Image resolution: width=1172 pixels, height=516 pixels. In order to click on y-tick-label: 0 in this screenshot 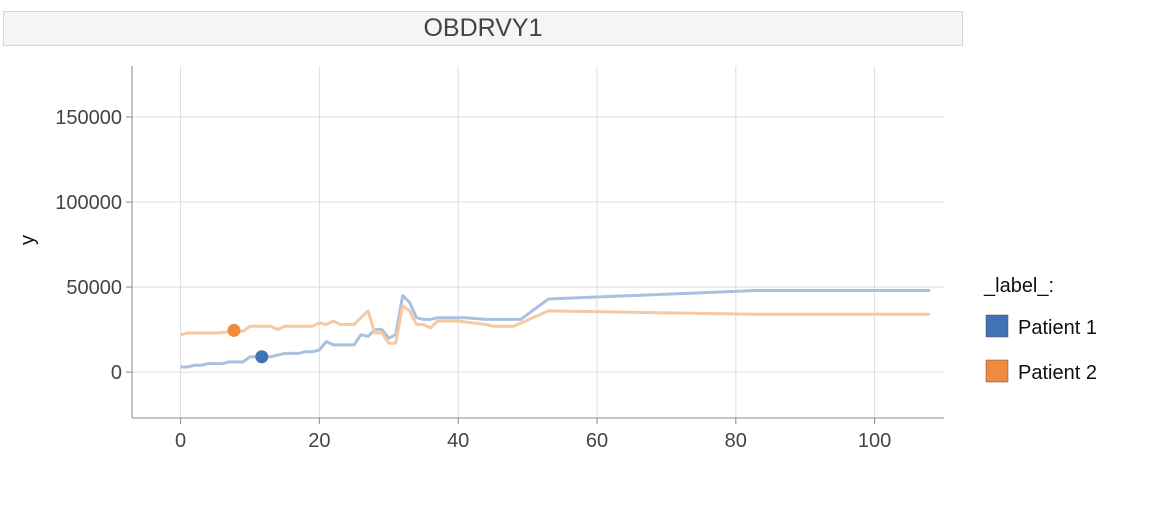, I will do `click(116, 373)`.